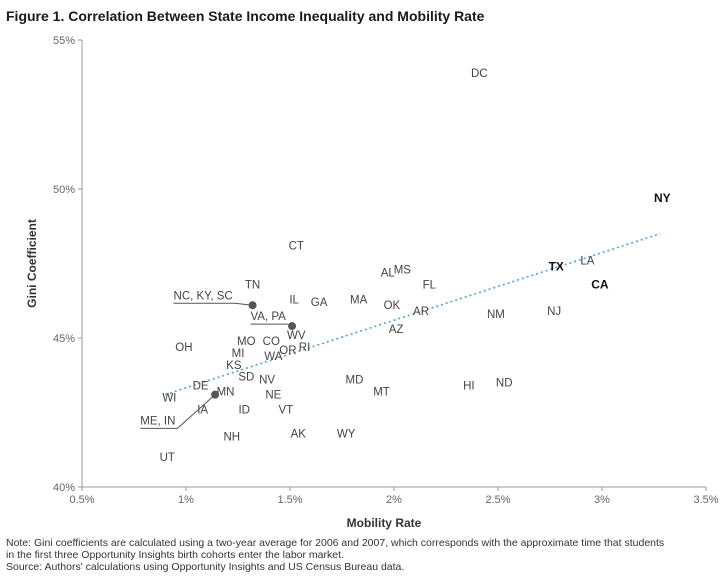 This screenshot has width=725, height=584. Describe the element at coordinates (305, 348) in the screenshot. I see `state-label-ri: RI` at that location.